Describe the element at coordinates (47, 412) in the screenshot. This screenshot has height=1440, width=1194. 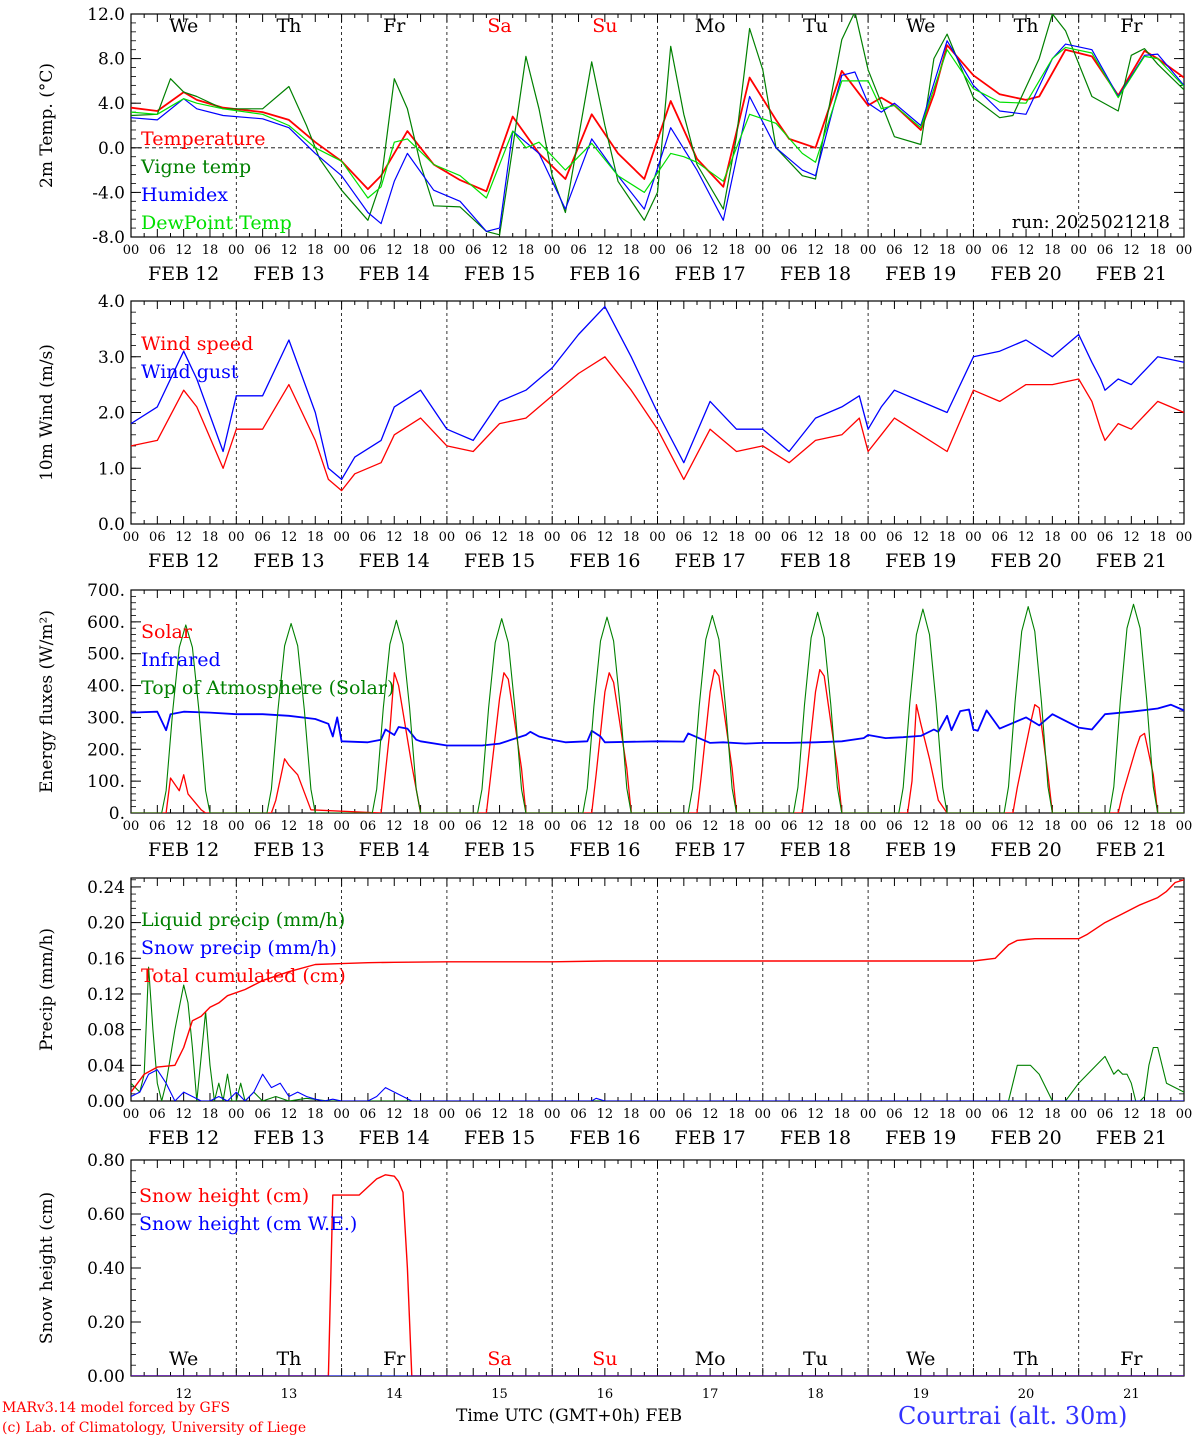
I see `y-axis-label: 10m Wind (m/s)` at that location.